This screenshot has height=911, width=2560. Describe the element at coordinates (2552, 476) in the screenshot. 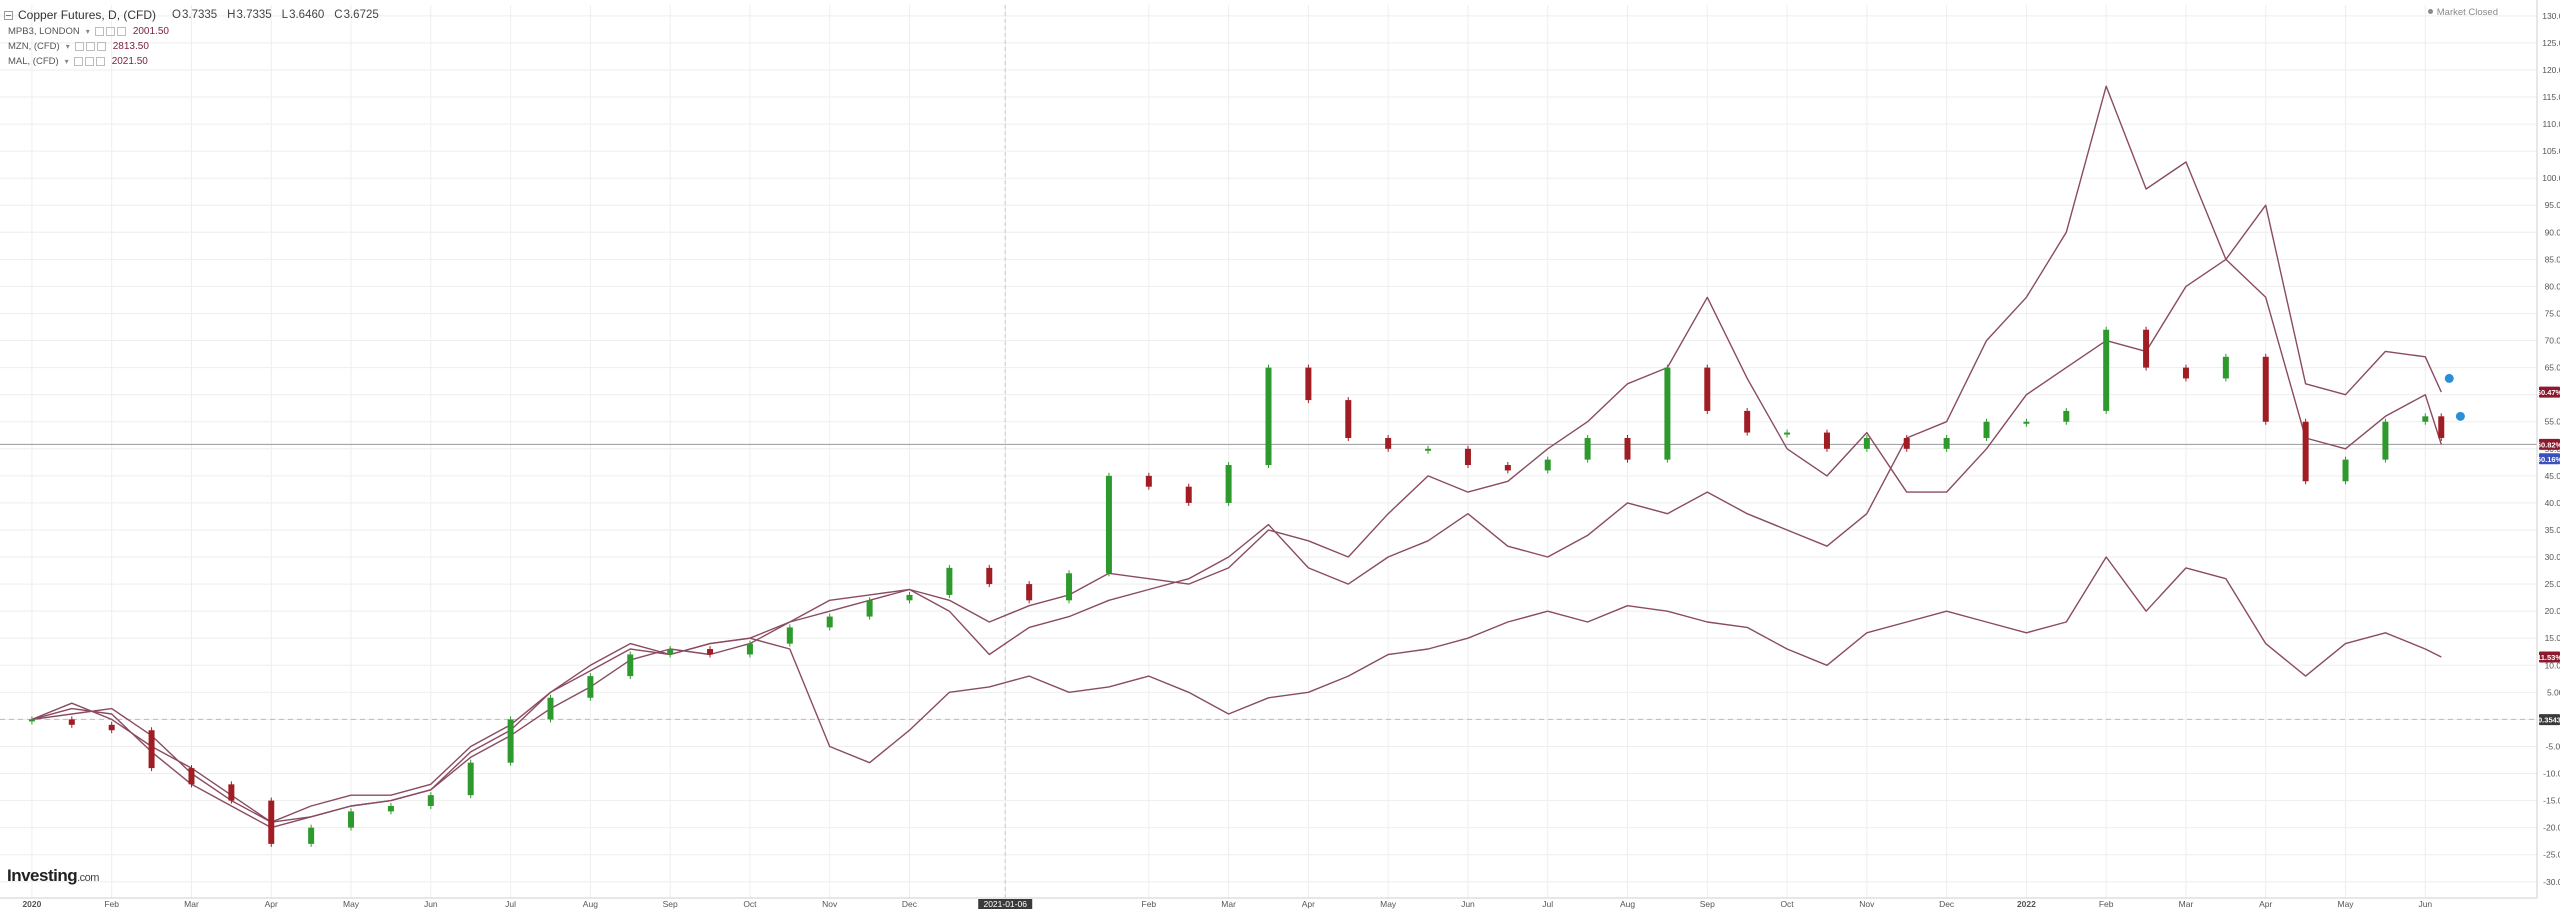

I see `y-tick-label: 45.00%` at that location.